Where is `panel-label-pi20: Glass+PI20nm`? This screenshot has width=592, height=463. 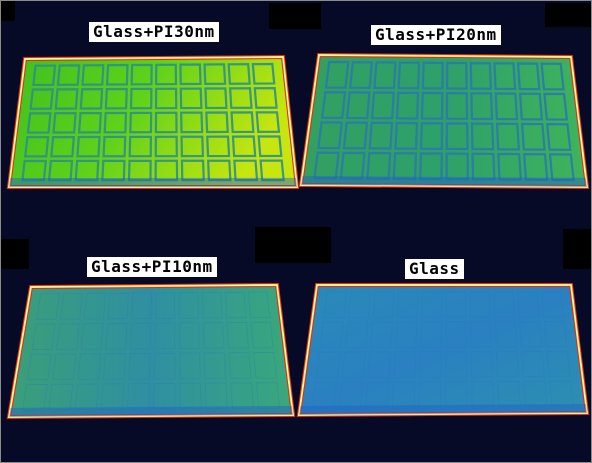 panel-label-pi20: Glass+PI20nm is located at coordinates (436, 35).